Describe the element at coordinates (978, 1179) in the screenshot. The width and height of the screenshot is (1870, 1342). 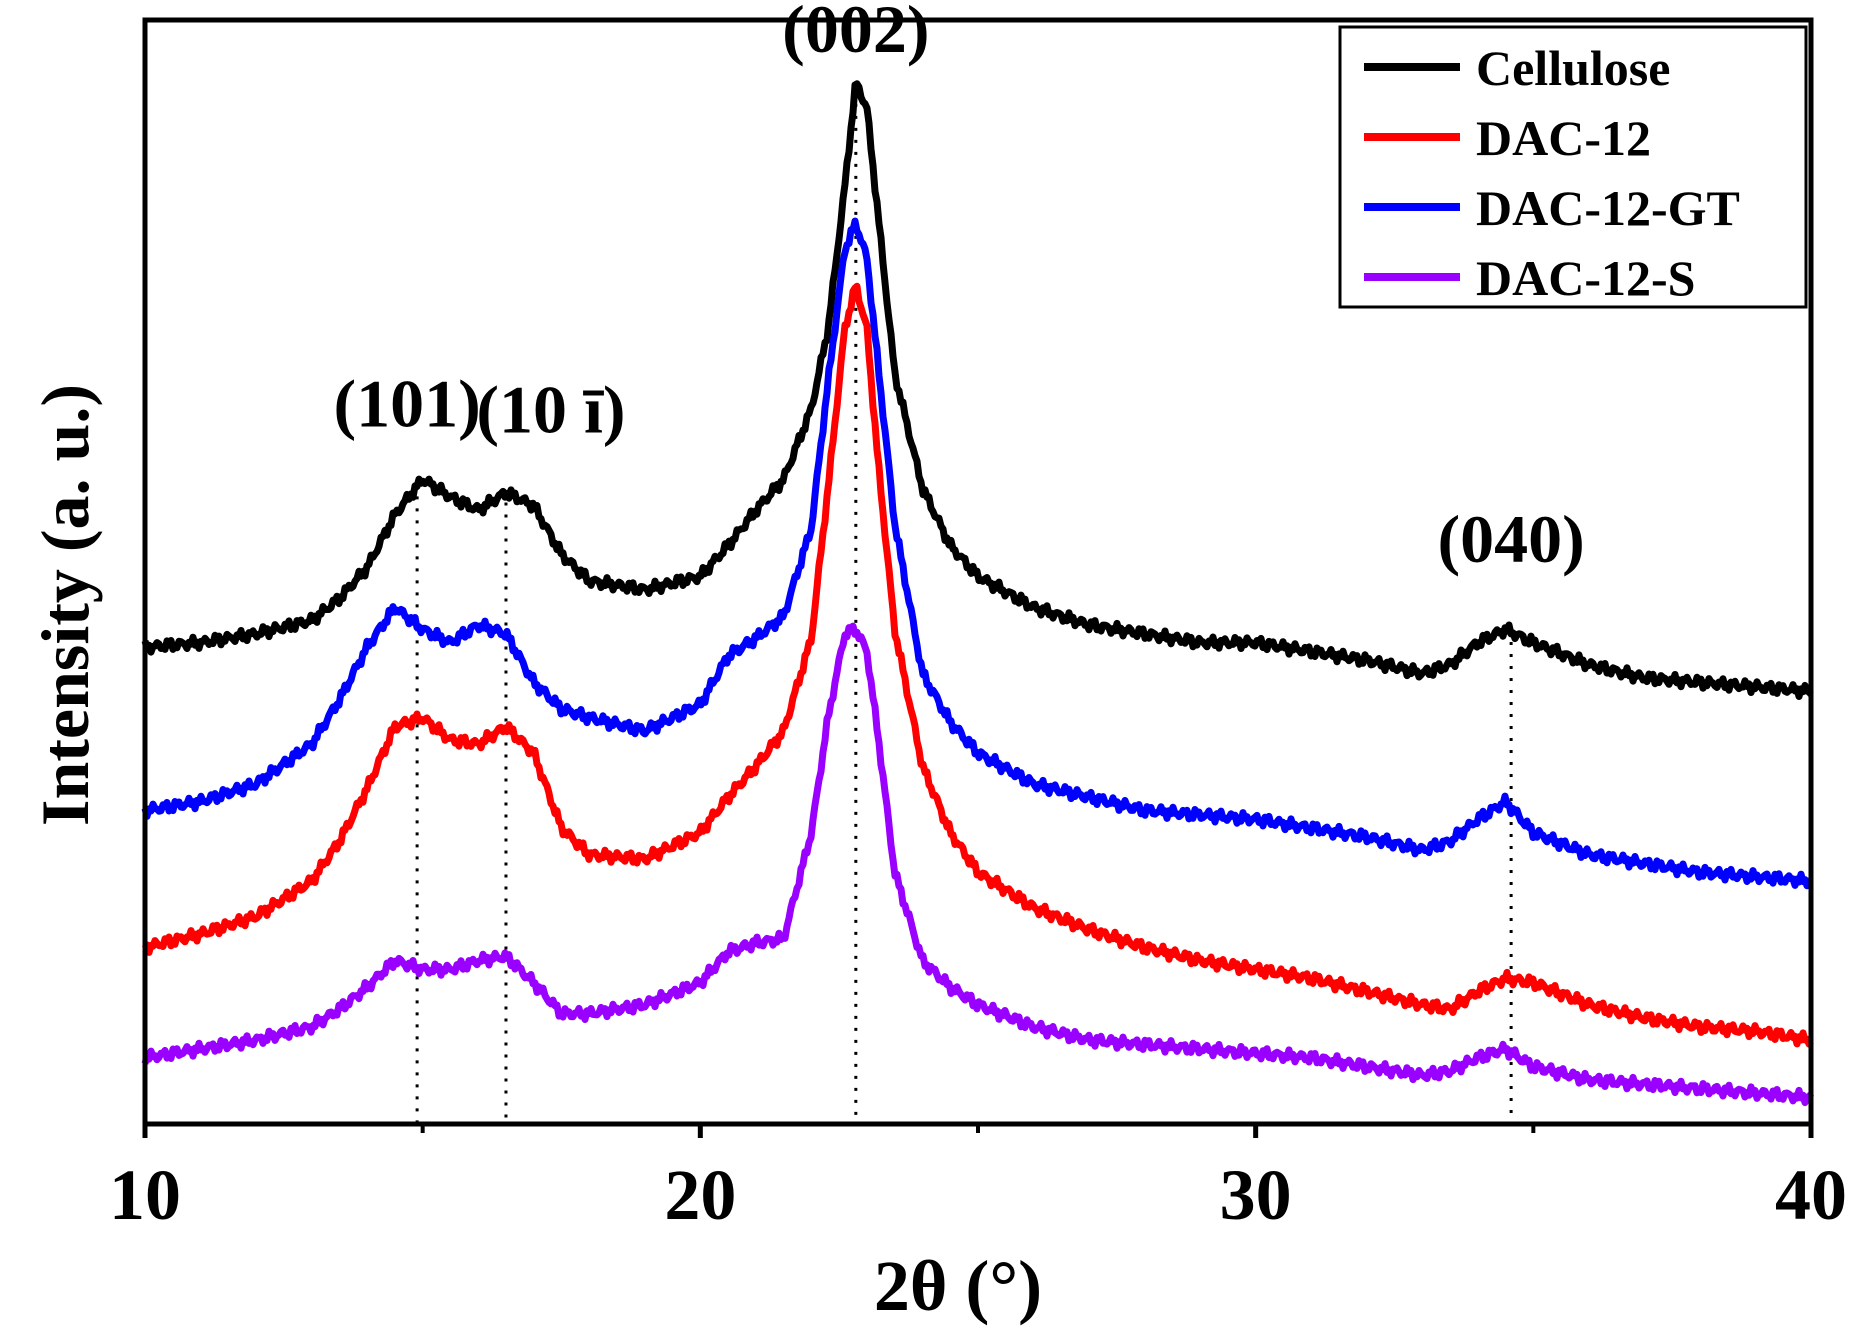
I see `axis-ticks: 10 20 30 40` at that location.